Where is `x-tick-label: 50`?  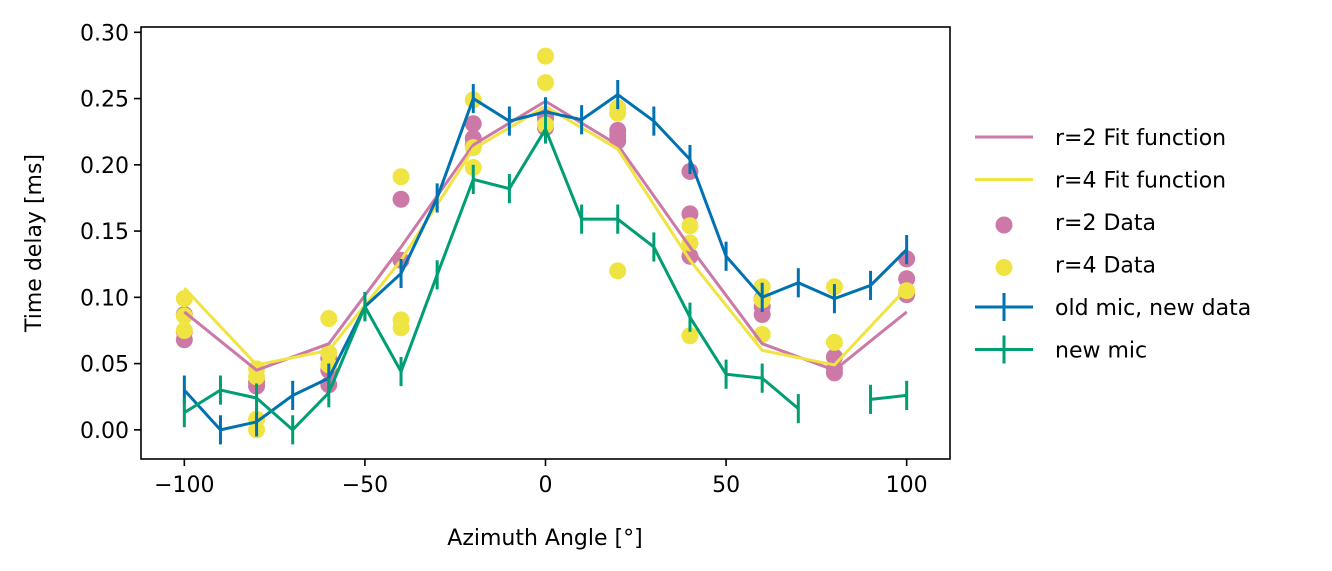 x-tick-label: 50 is located at coordinates (726, 485).